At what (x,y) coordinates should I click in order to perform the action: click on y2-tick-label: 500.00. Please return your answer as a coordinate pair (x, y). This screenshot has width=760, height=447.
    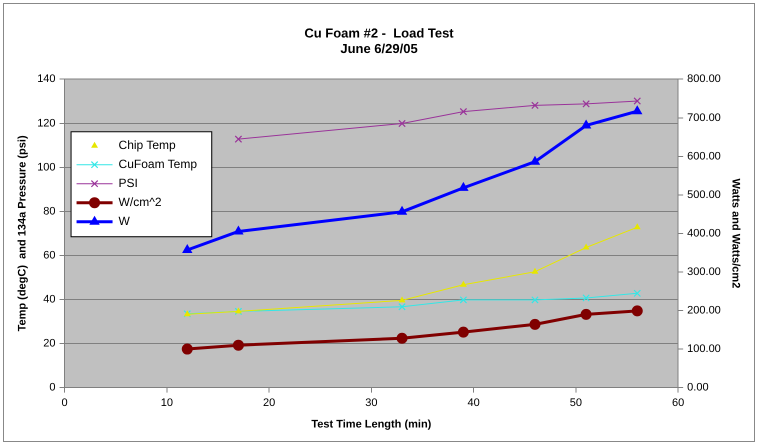
    Looking at the image, I should click on (704, 194).